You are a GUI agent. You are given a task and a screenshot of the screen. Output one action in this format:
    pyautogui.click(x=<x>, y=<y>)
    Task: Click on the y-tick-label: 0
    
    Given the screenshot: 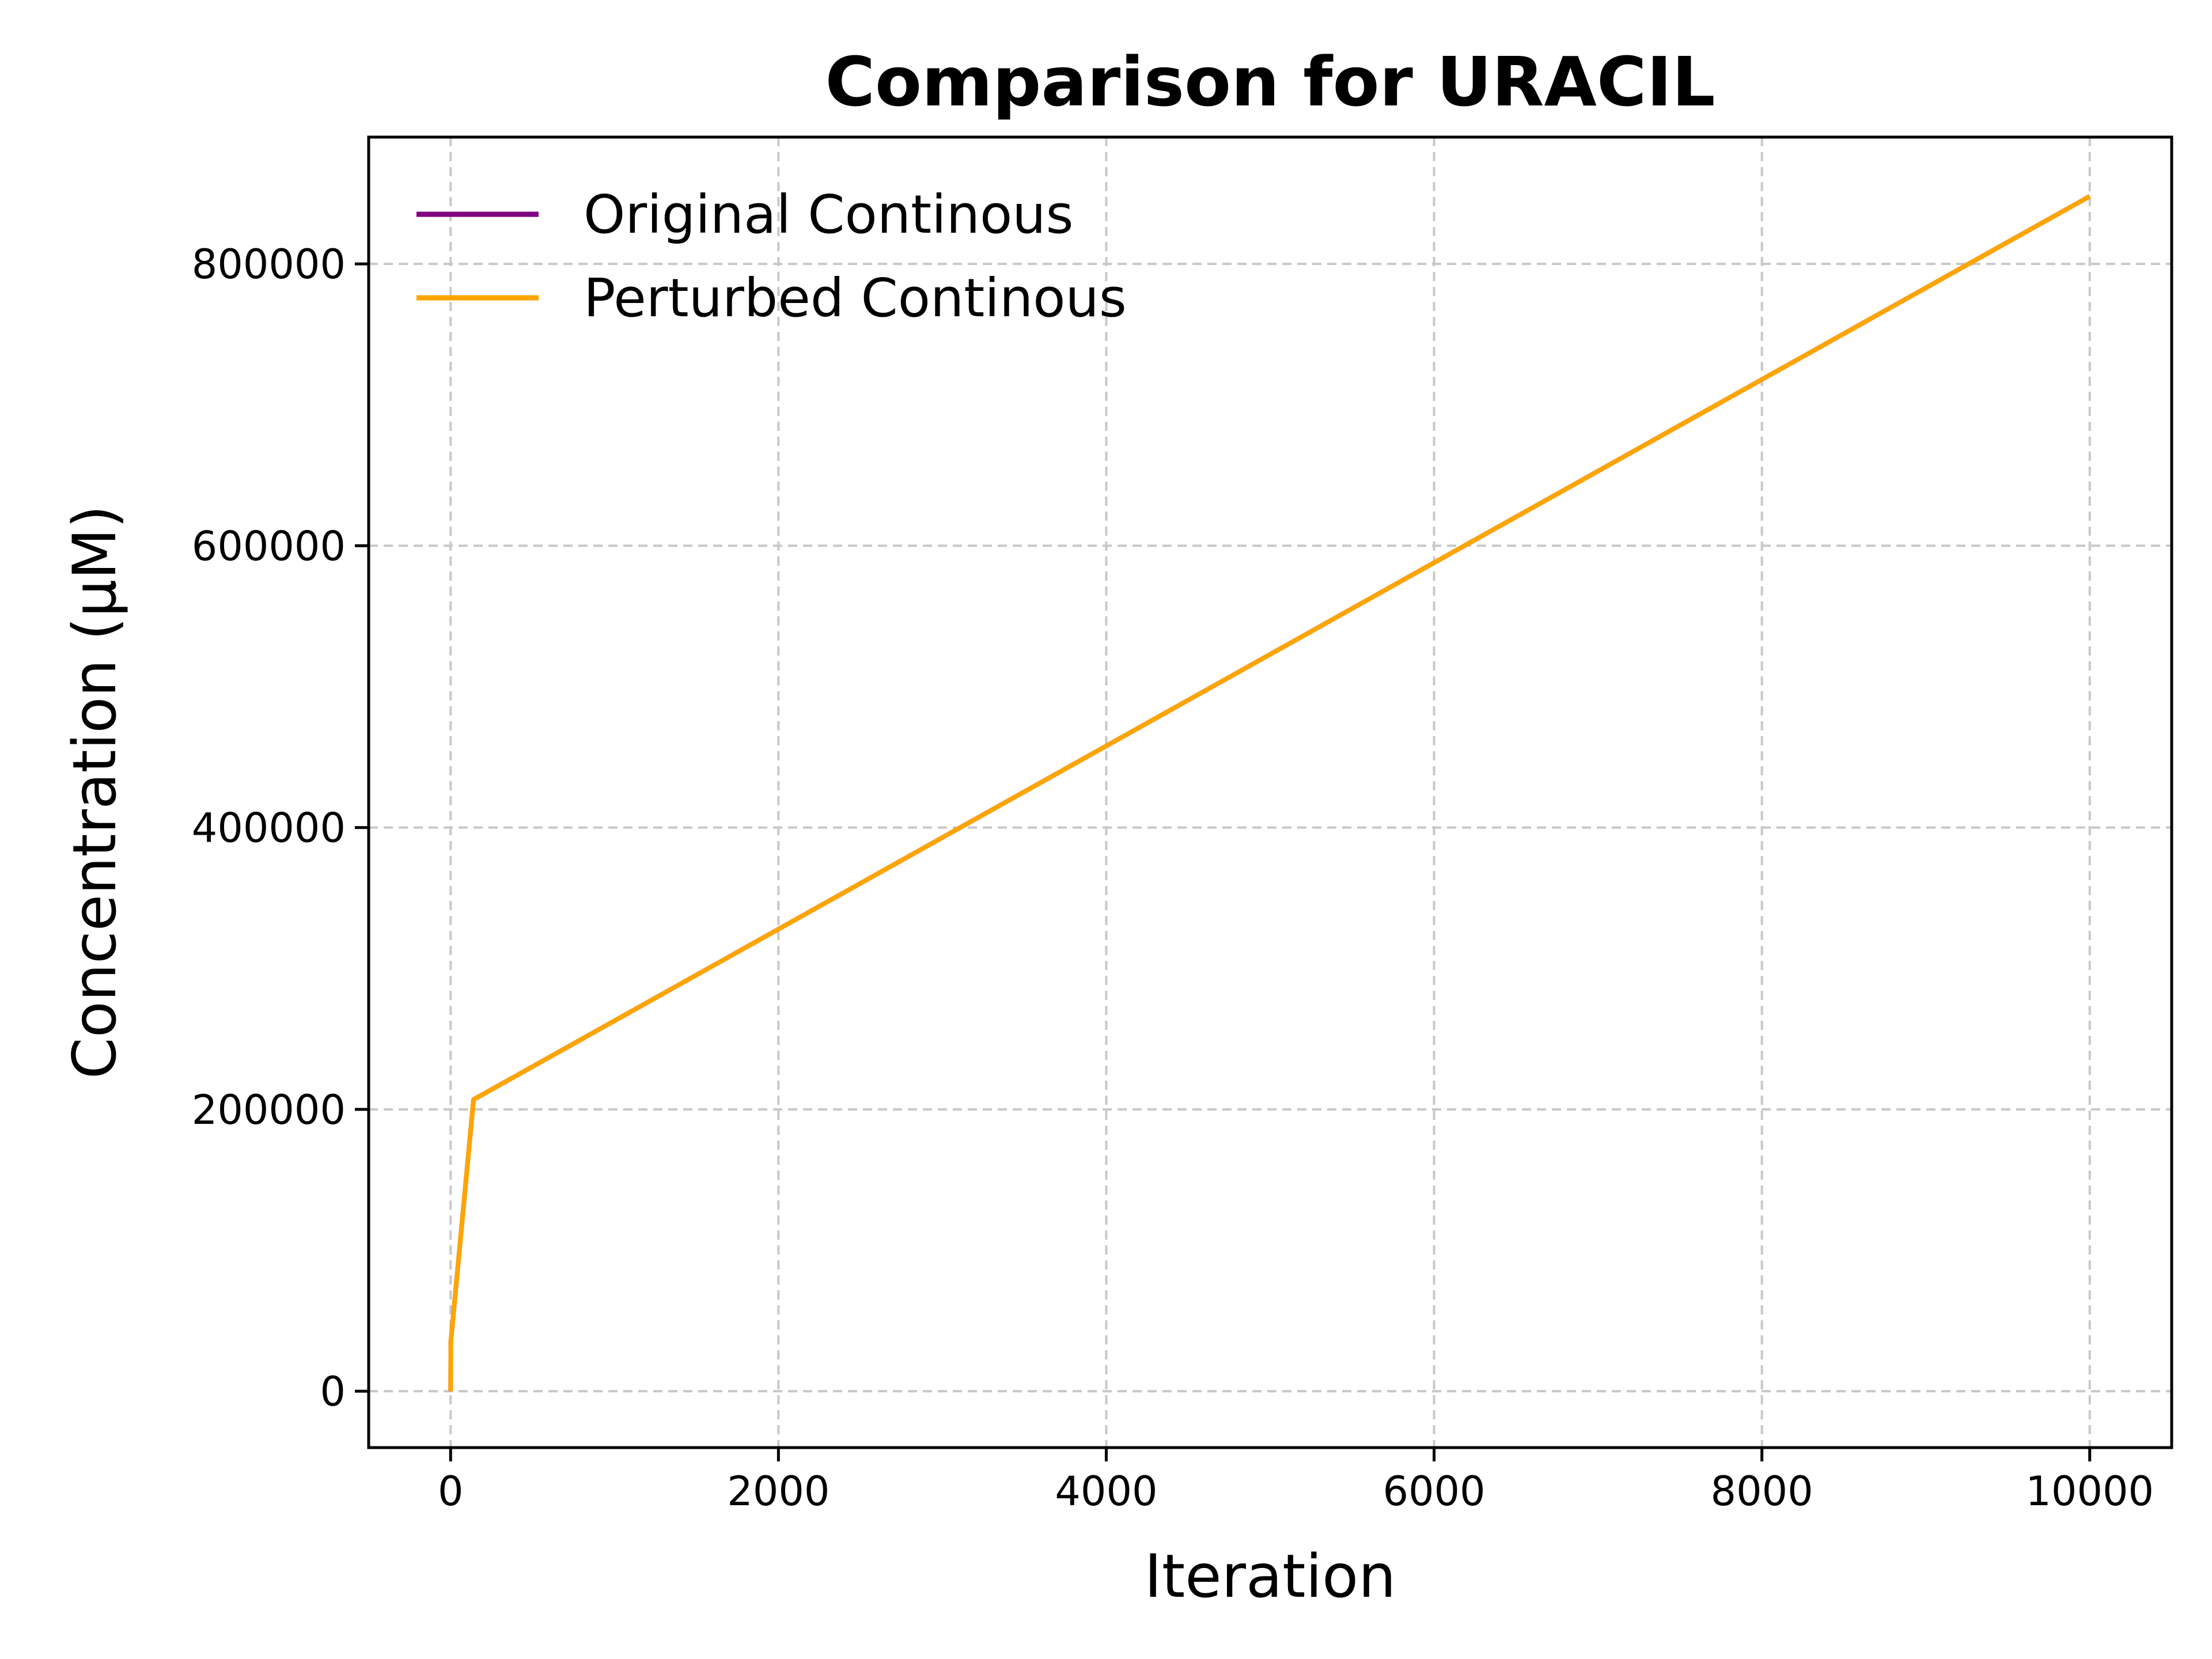 What is the action you would take?
    pyautogui.click(x=333, y=1391)
    